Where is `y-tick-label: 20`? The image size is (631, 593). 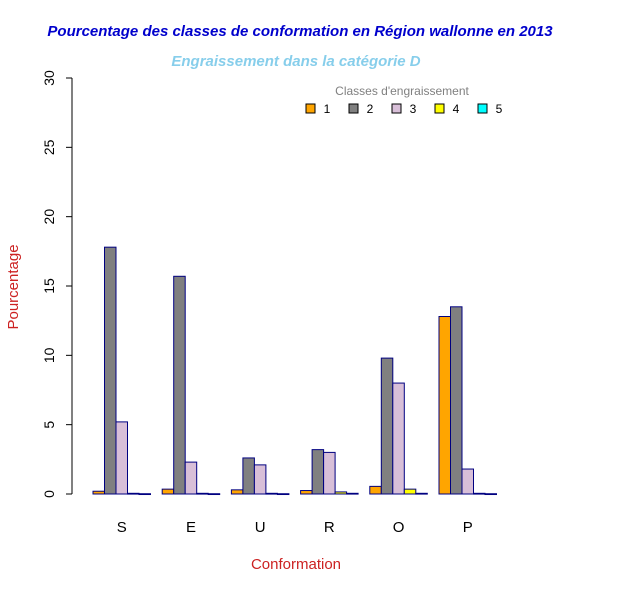 y-tick-label: 20 is located at coordinates (49, 217).